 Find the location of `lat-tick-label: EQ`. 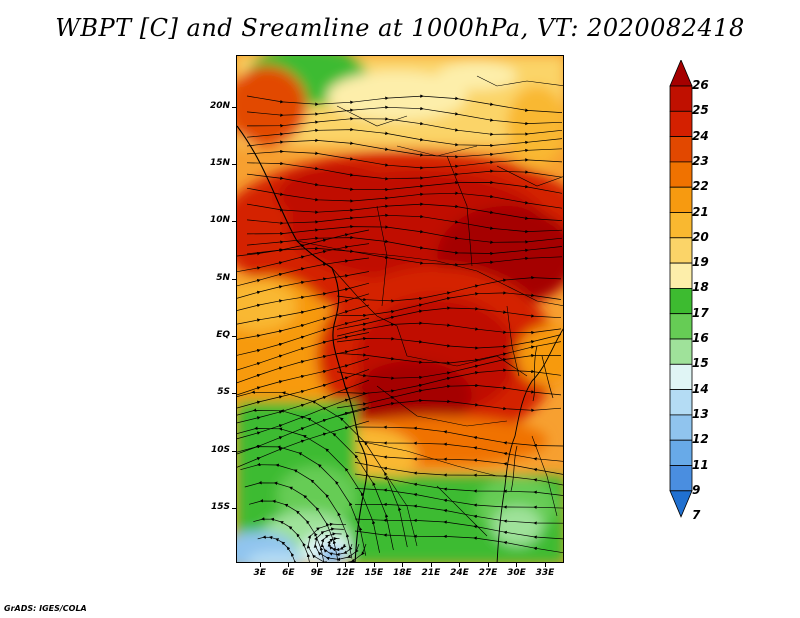

lat-tick-label: EQ is located at coordinates (223, 334).